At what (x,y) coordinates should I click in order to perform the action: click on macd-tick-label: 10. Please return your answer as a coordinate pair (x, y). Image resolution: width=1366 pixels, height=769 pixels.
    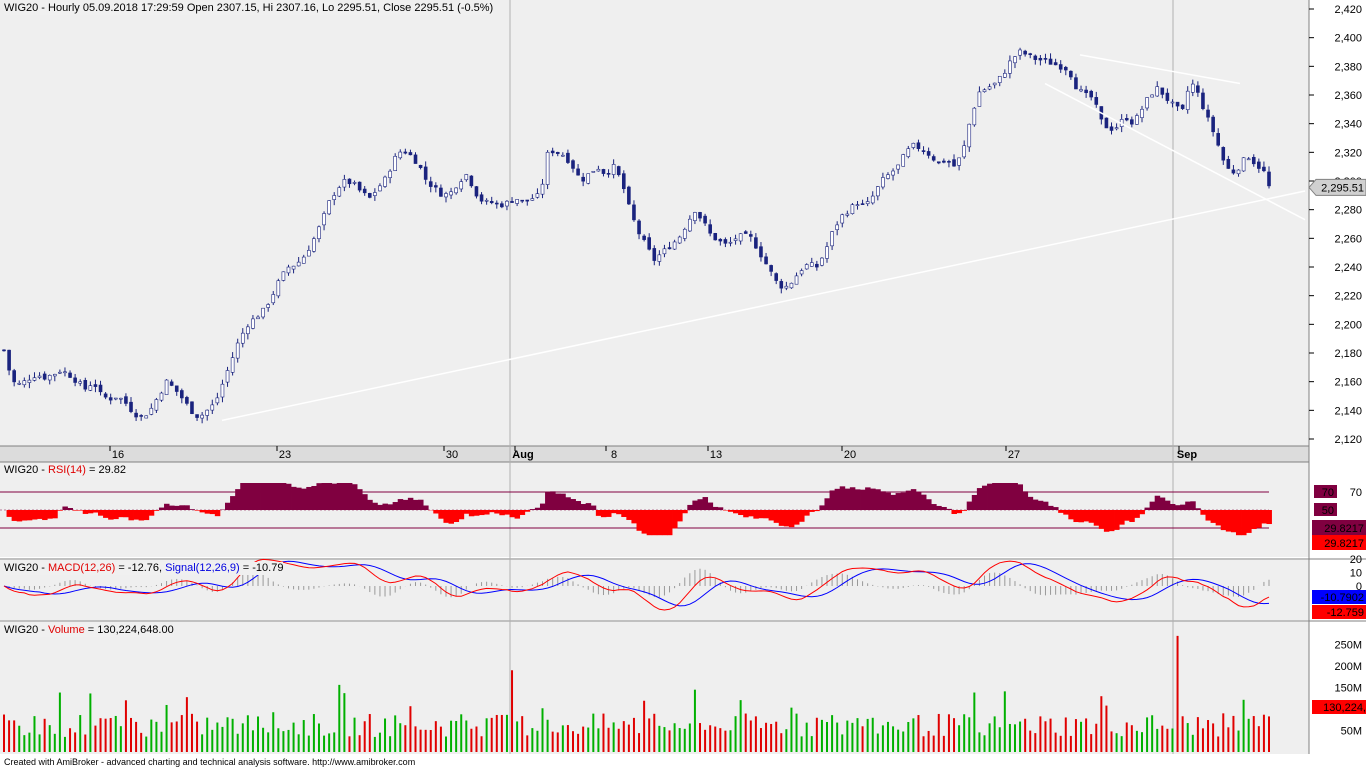
    Looking at the image, I should click on (1356, 574).